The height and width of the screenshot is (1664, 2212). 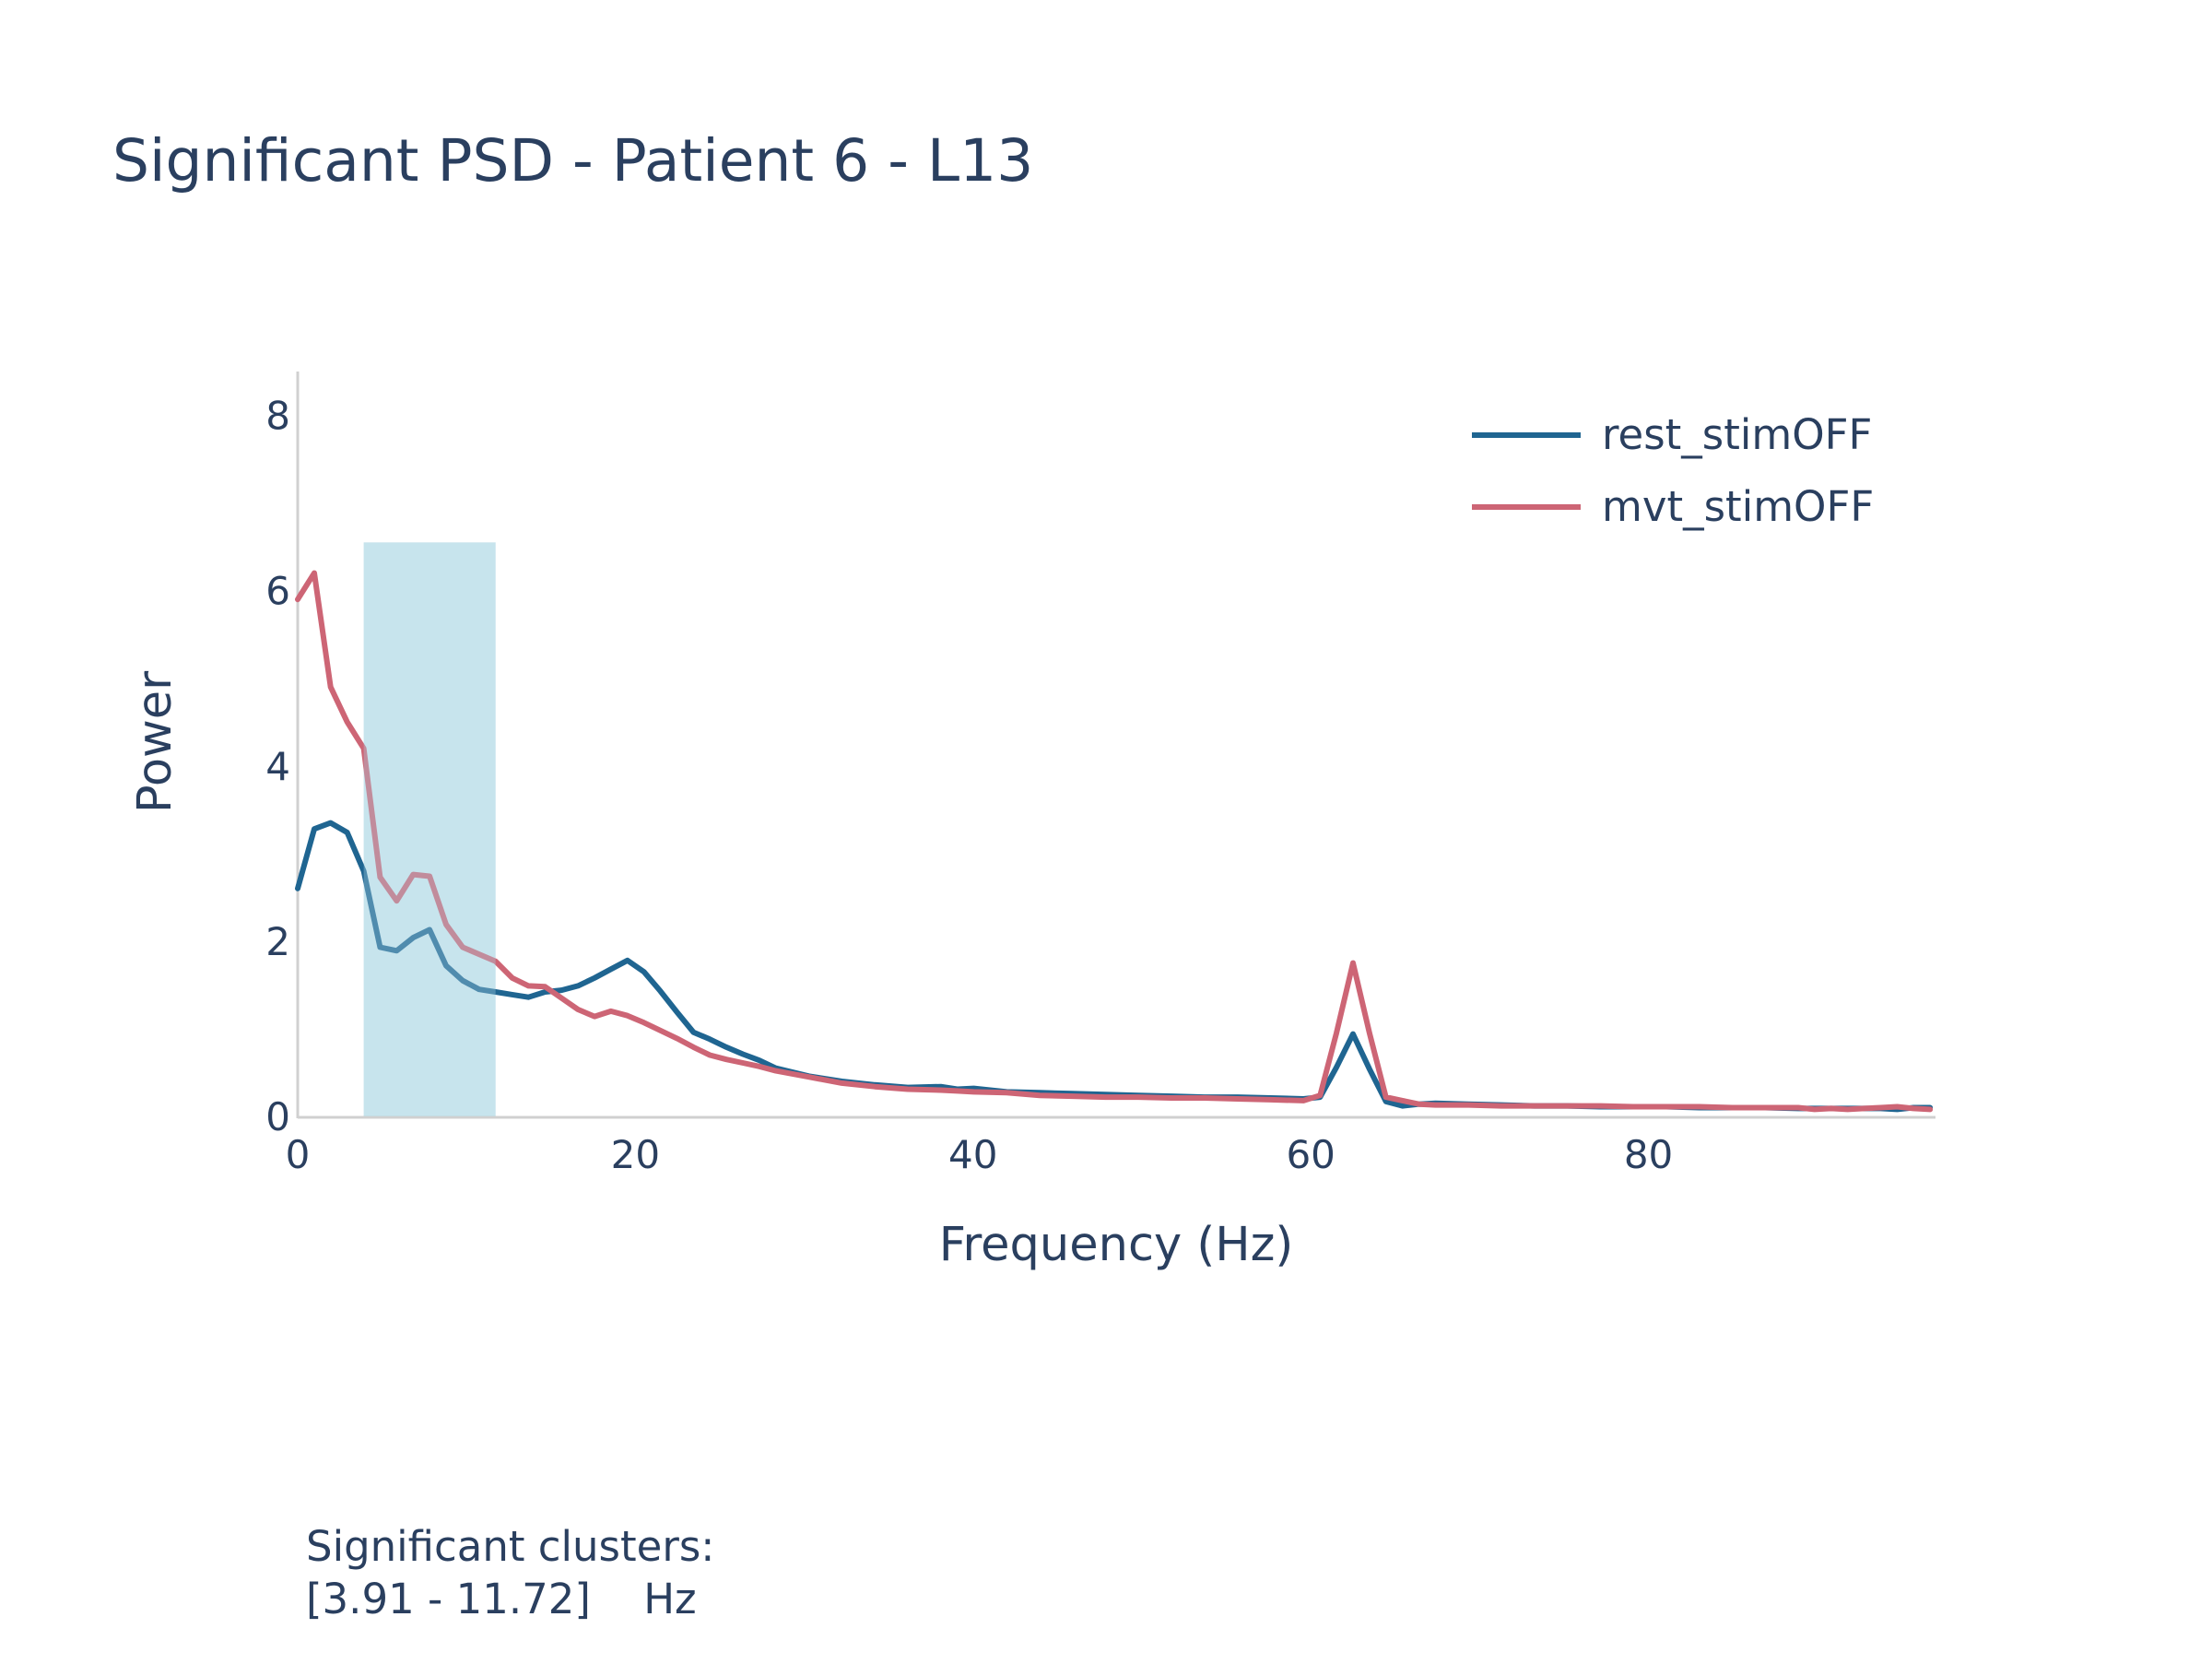 I want to click on significant-region-overlay, so click(x=429, y=829).